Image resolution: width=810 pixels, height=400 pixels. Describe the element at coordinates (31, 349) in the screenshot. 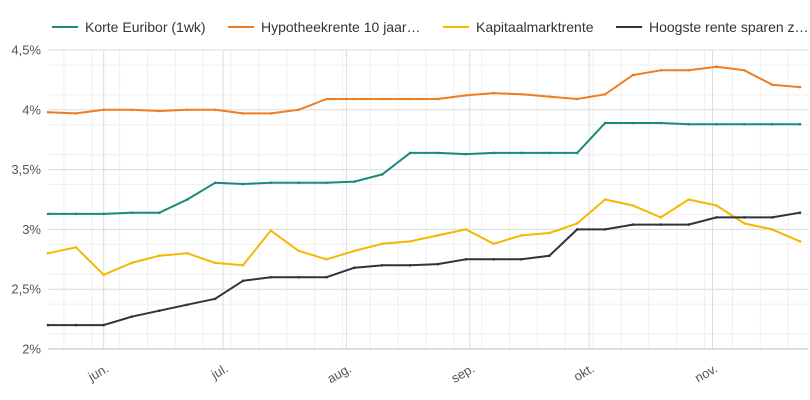

I see `y-tick-label: 2%` at that location.